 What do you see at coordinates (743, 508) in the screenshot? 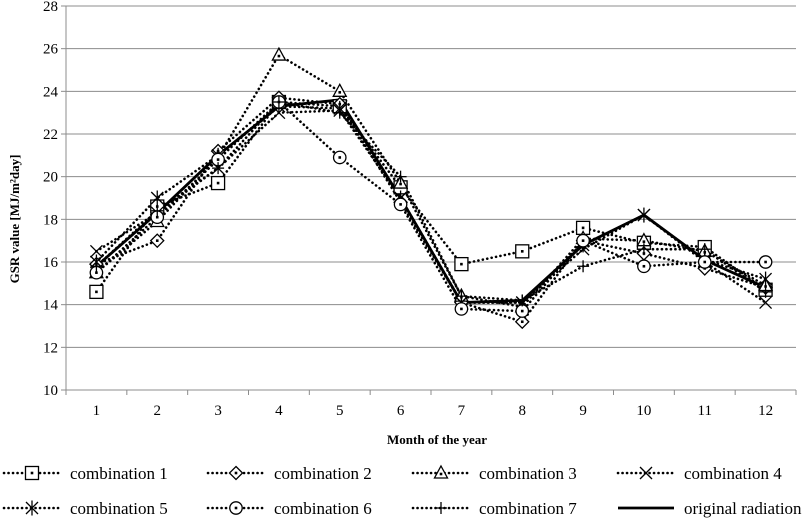
I see `legend-label: original radiation` at bounding box center [743, 508].